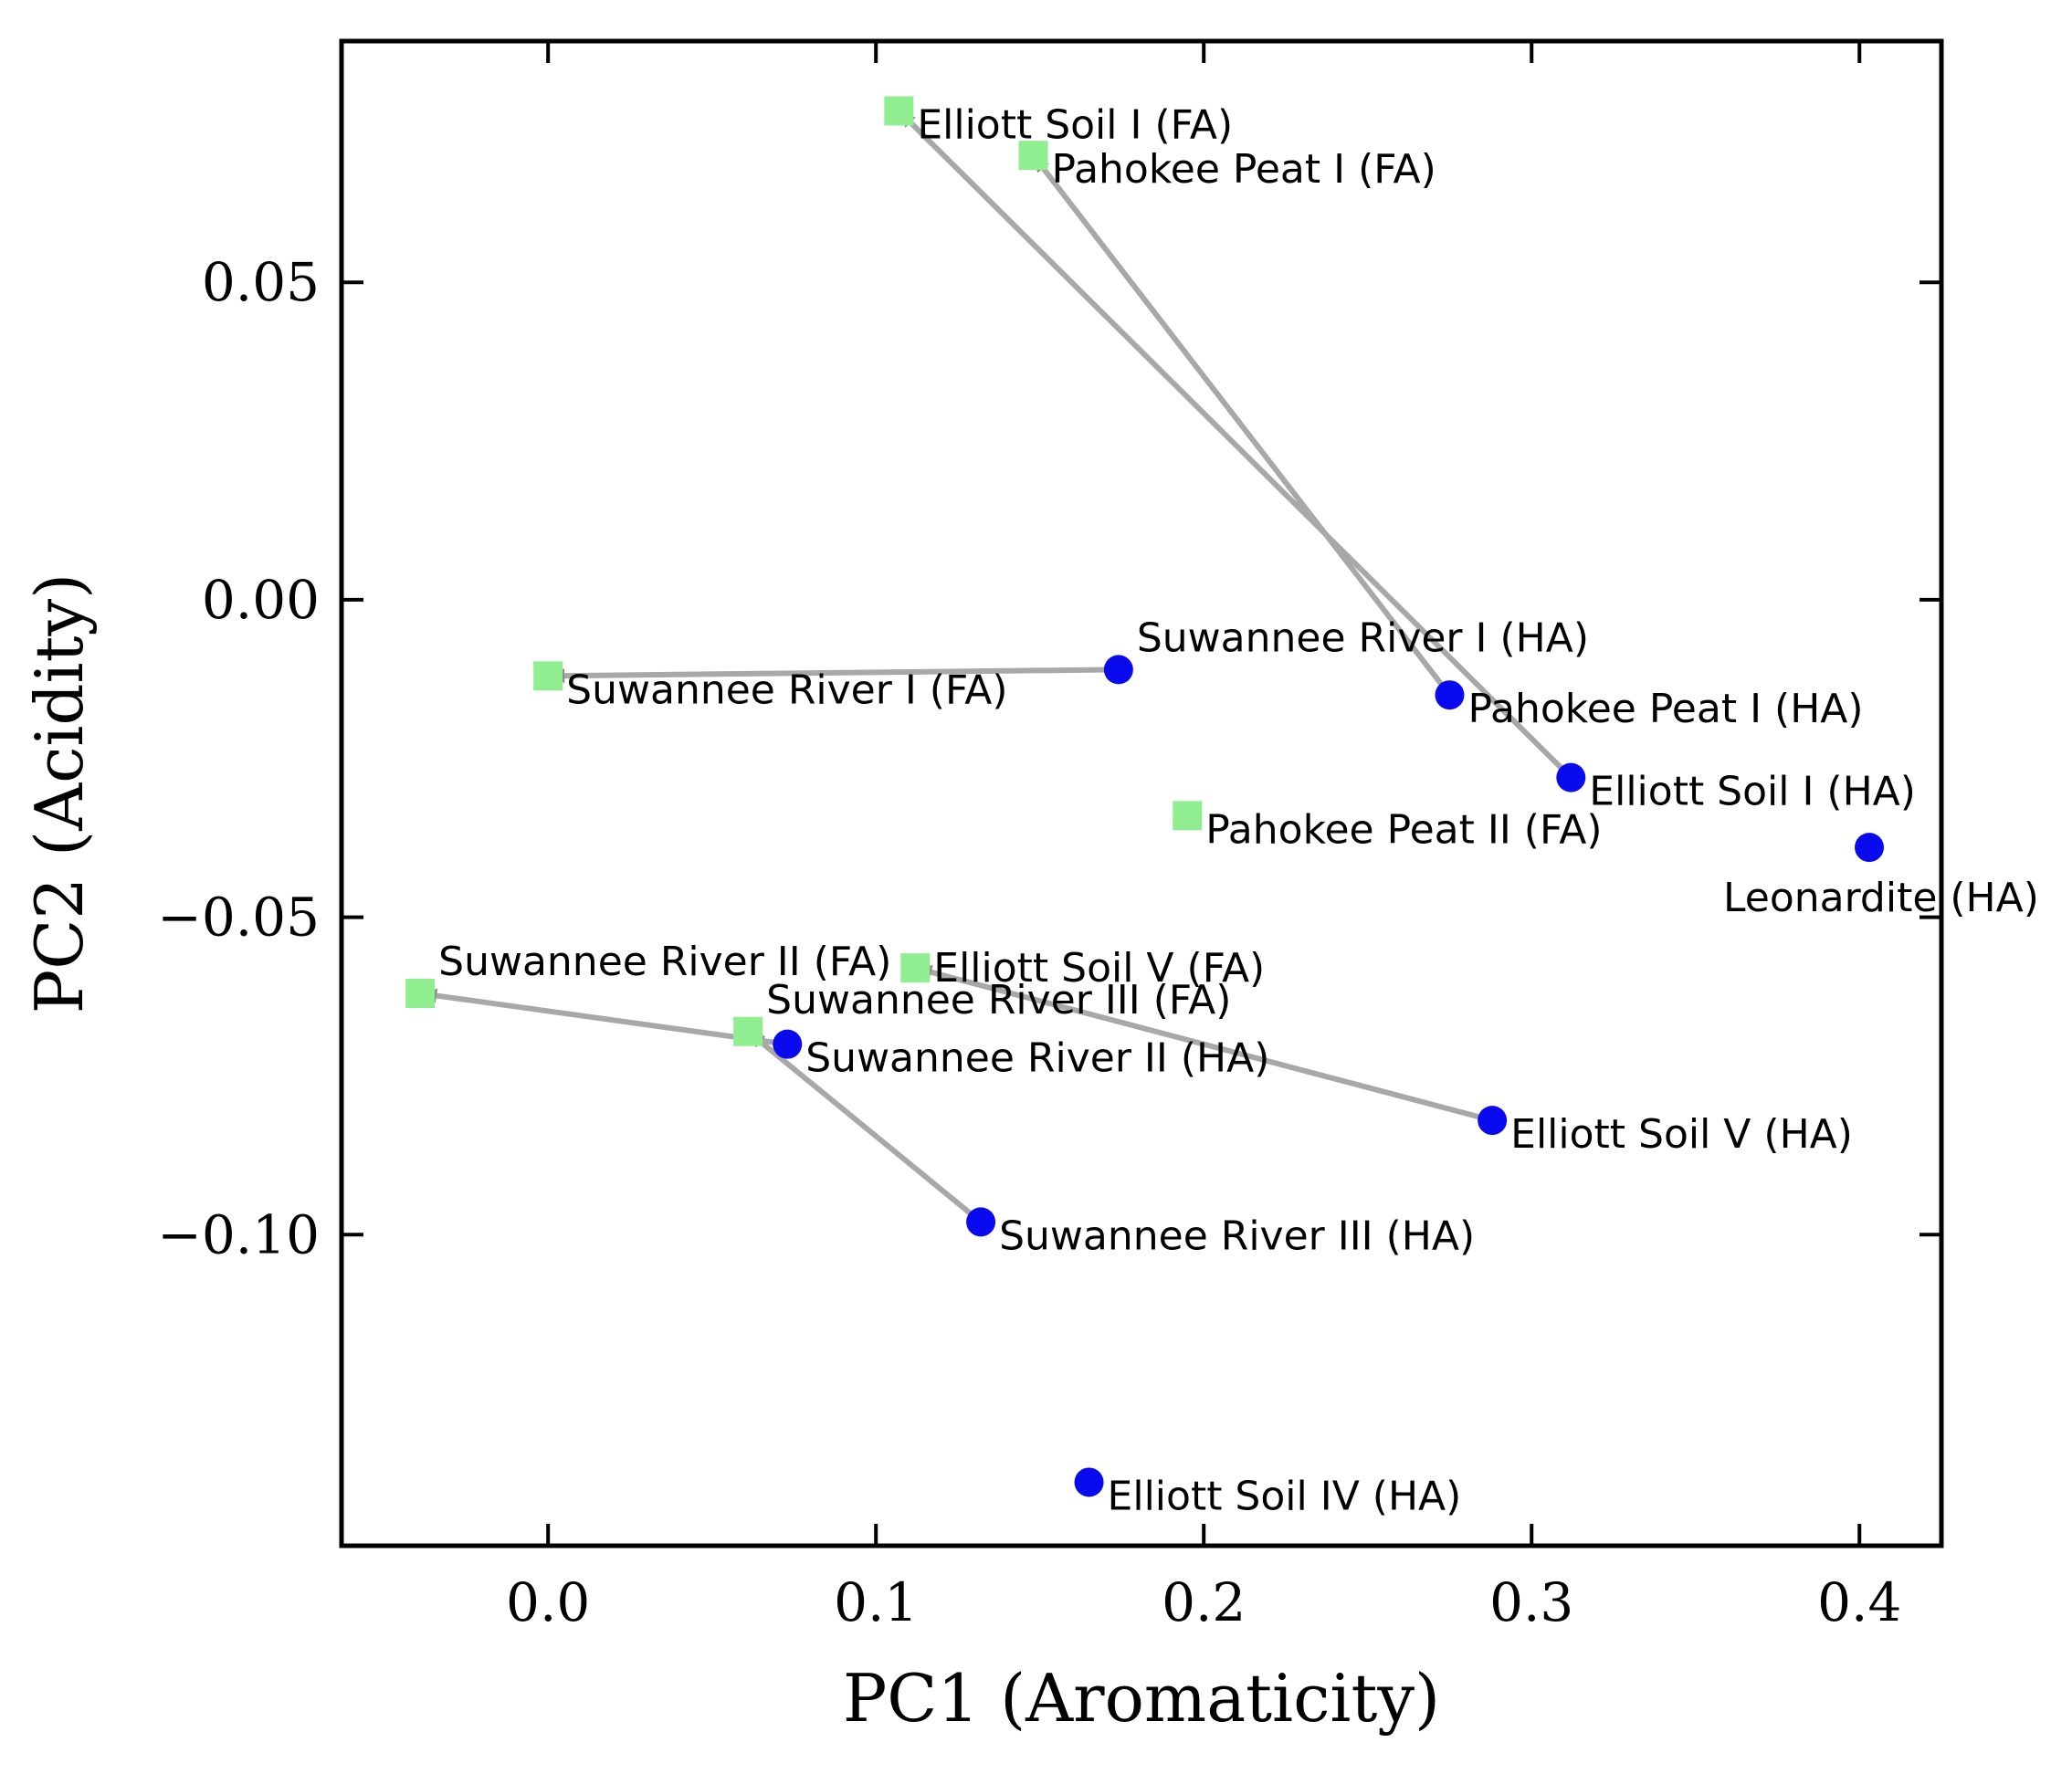  Describe the element at coordinates (59, 793) in the screenshot. I see `y-axis-label: PC2 (Acidity)` at that location.